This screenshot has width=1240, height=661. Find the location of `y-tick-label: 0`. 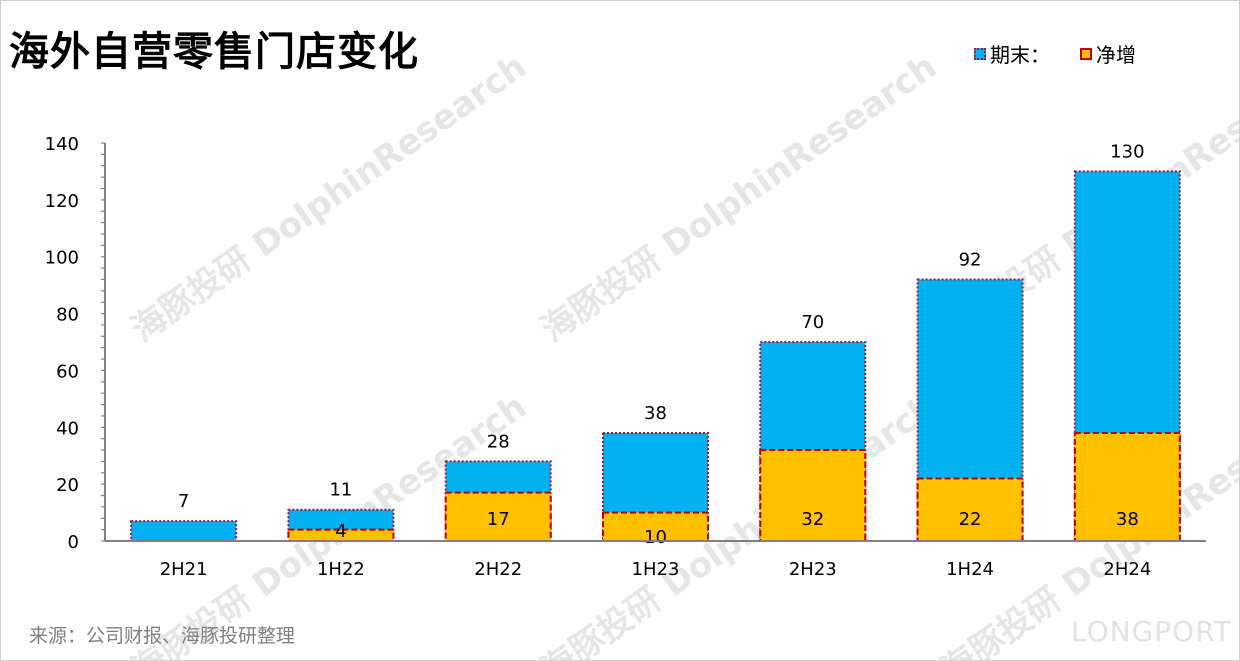

y-tick-label: 0 is located at coordinates (73, 542).